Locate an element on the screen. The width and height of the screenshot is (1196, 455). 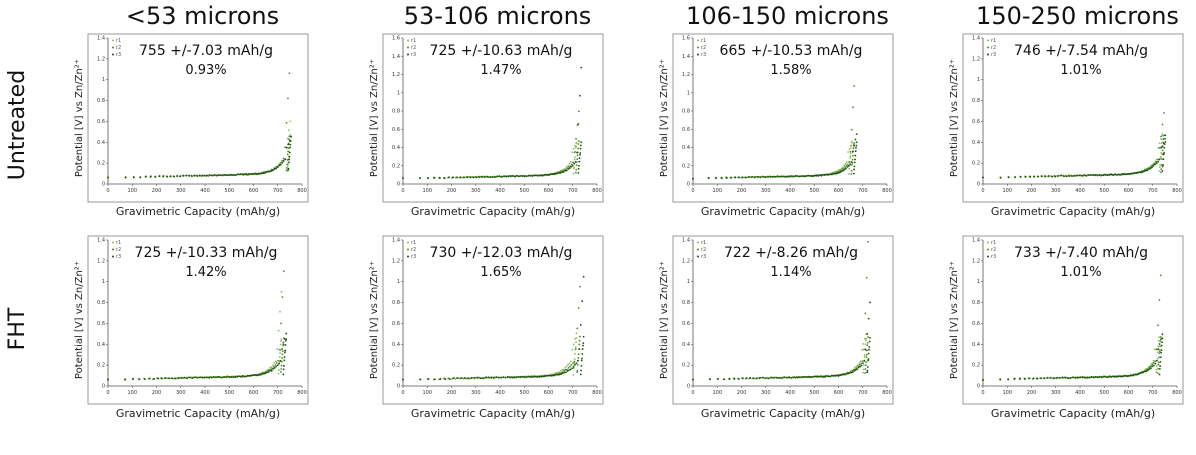
x-tick-label: 700 is located at coordinates (1153, 393).